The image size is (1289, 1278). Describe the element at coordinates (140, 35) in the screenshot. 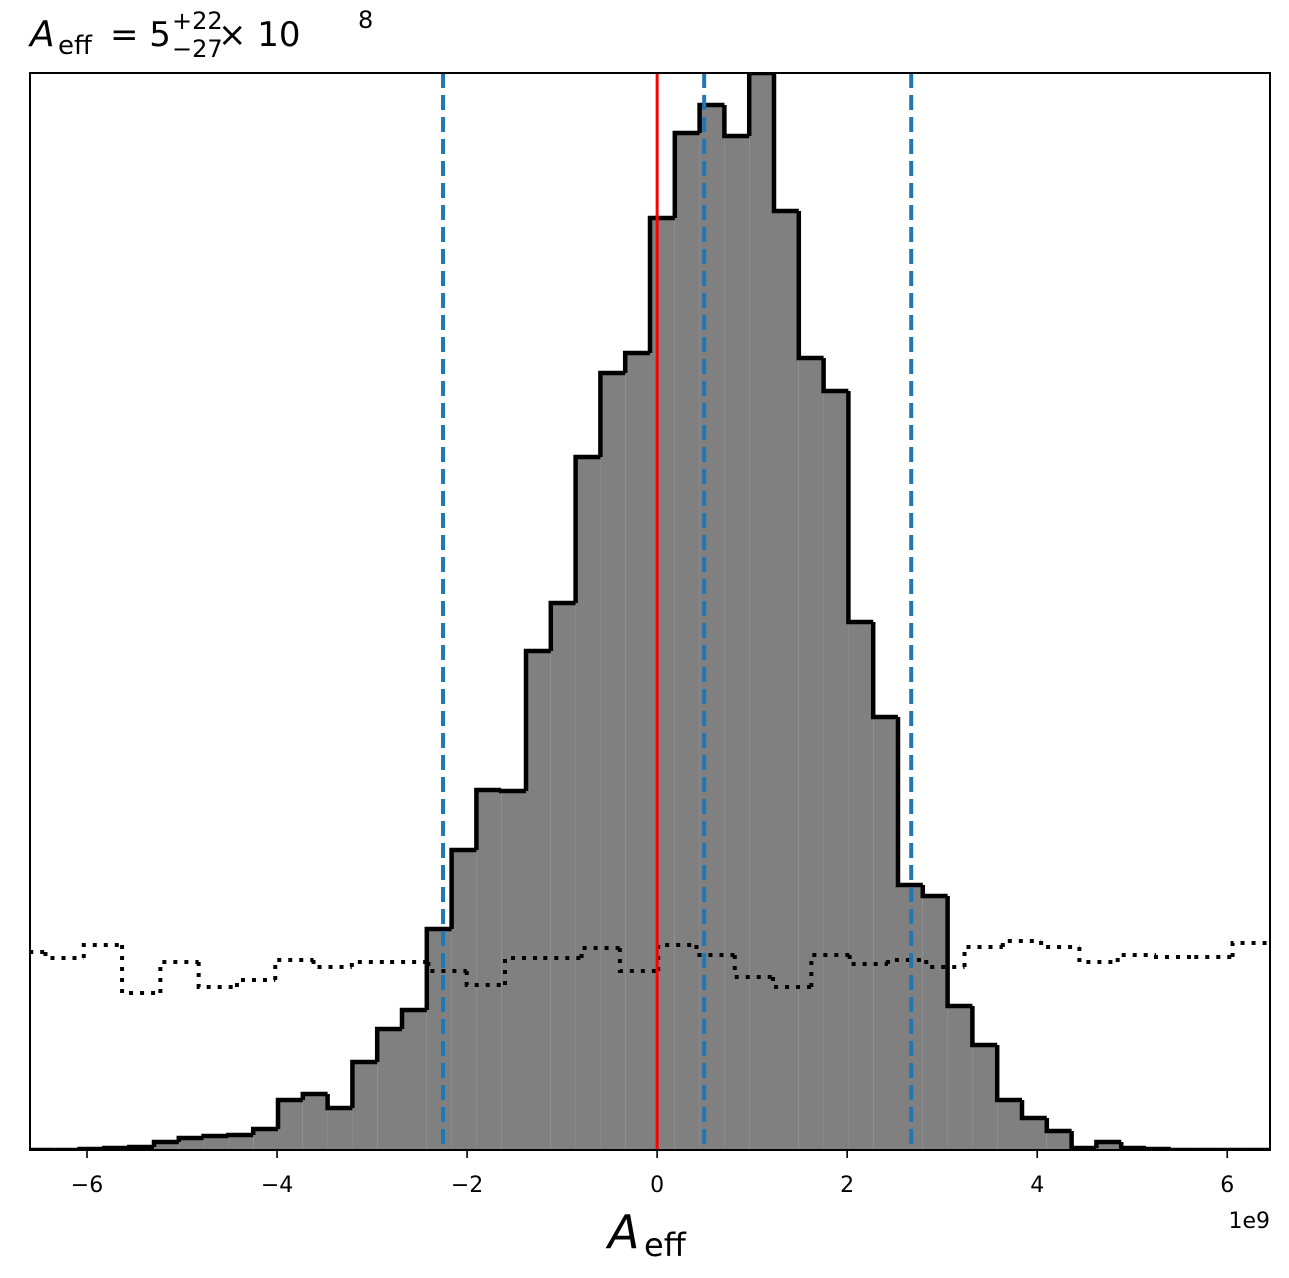

I see `title-text: = 5` at that location.